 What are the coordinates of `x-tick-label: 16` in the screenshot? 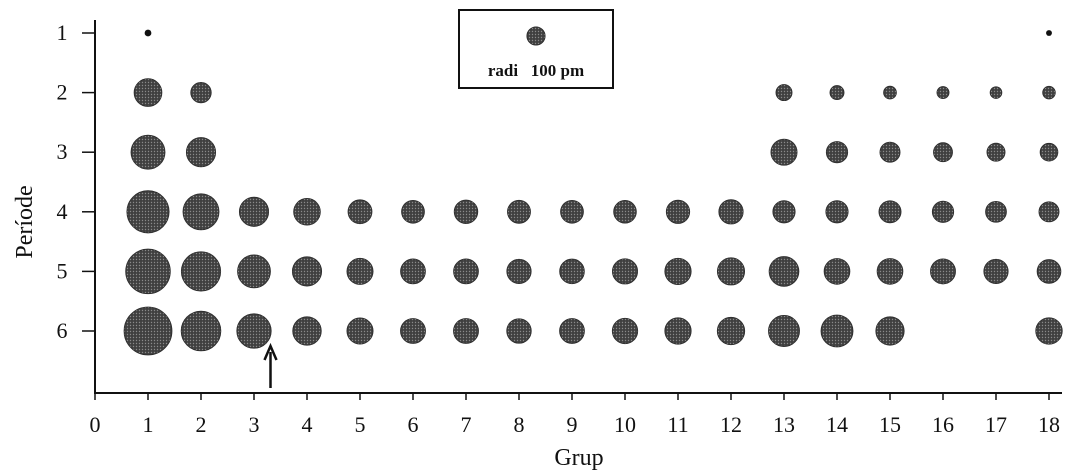 It's located at (943, 424).